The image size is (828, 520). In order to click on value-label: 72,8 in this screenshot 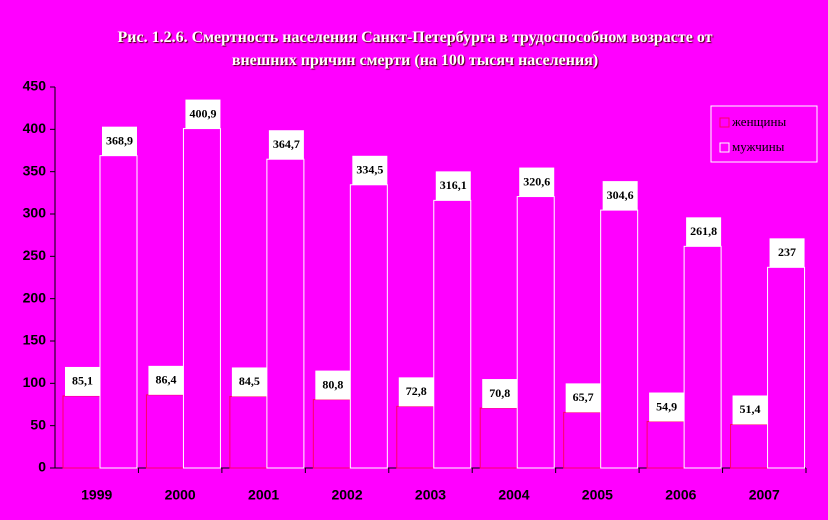, I will do `click(416, 391)`.